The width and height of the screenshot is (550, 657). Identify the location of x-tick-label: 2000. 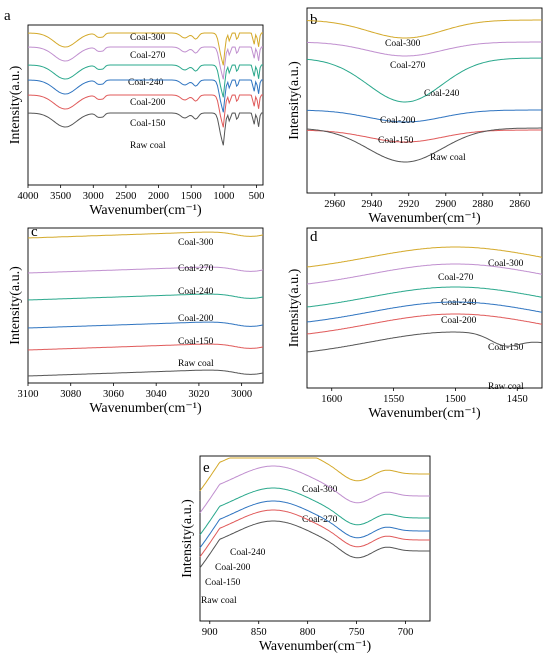
(158, 196).